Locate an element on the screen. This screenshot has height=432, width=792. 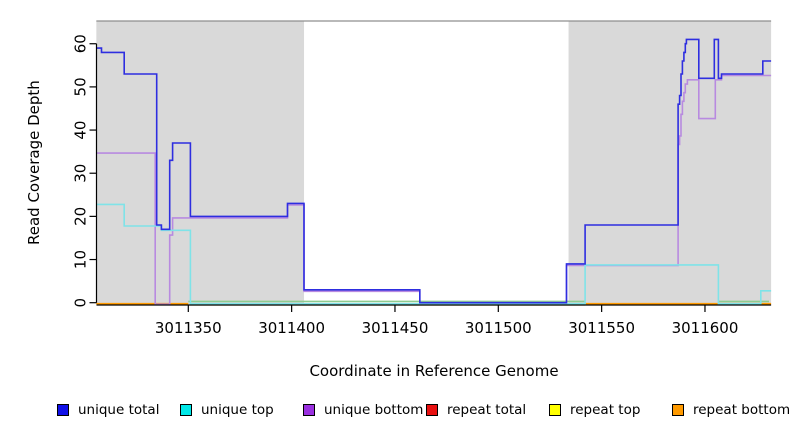
y-tick-label: 40 is located at coordinates (81, 130).